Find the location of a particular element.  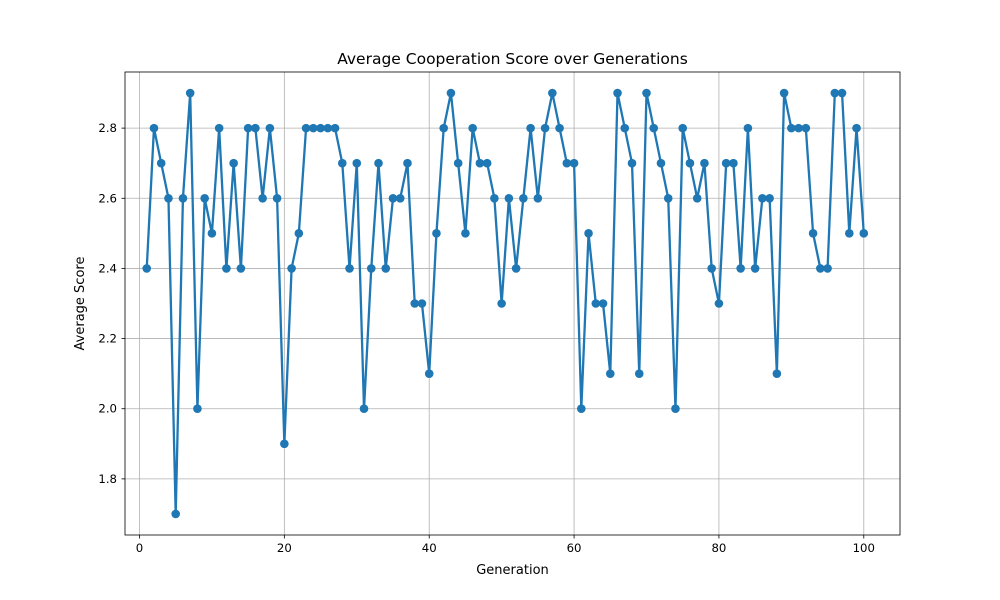

y-axis-label: Average Score is located at coordinates (80, 304).